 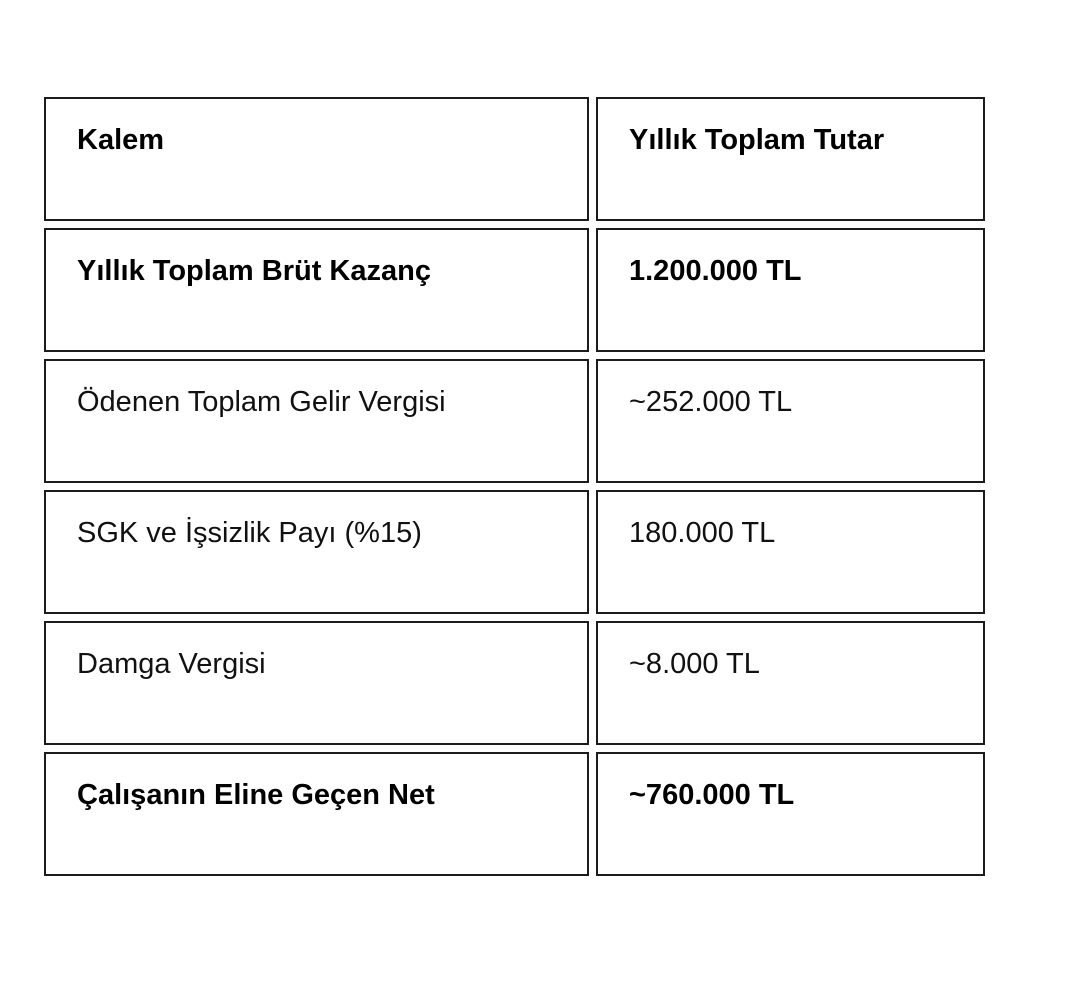 What do you see at coordinates (316, 683) in the screenshot?
I see `table-row-item: Damga Vergisi` at bounding box center [316, 683].